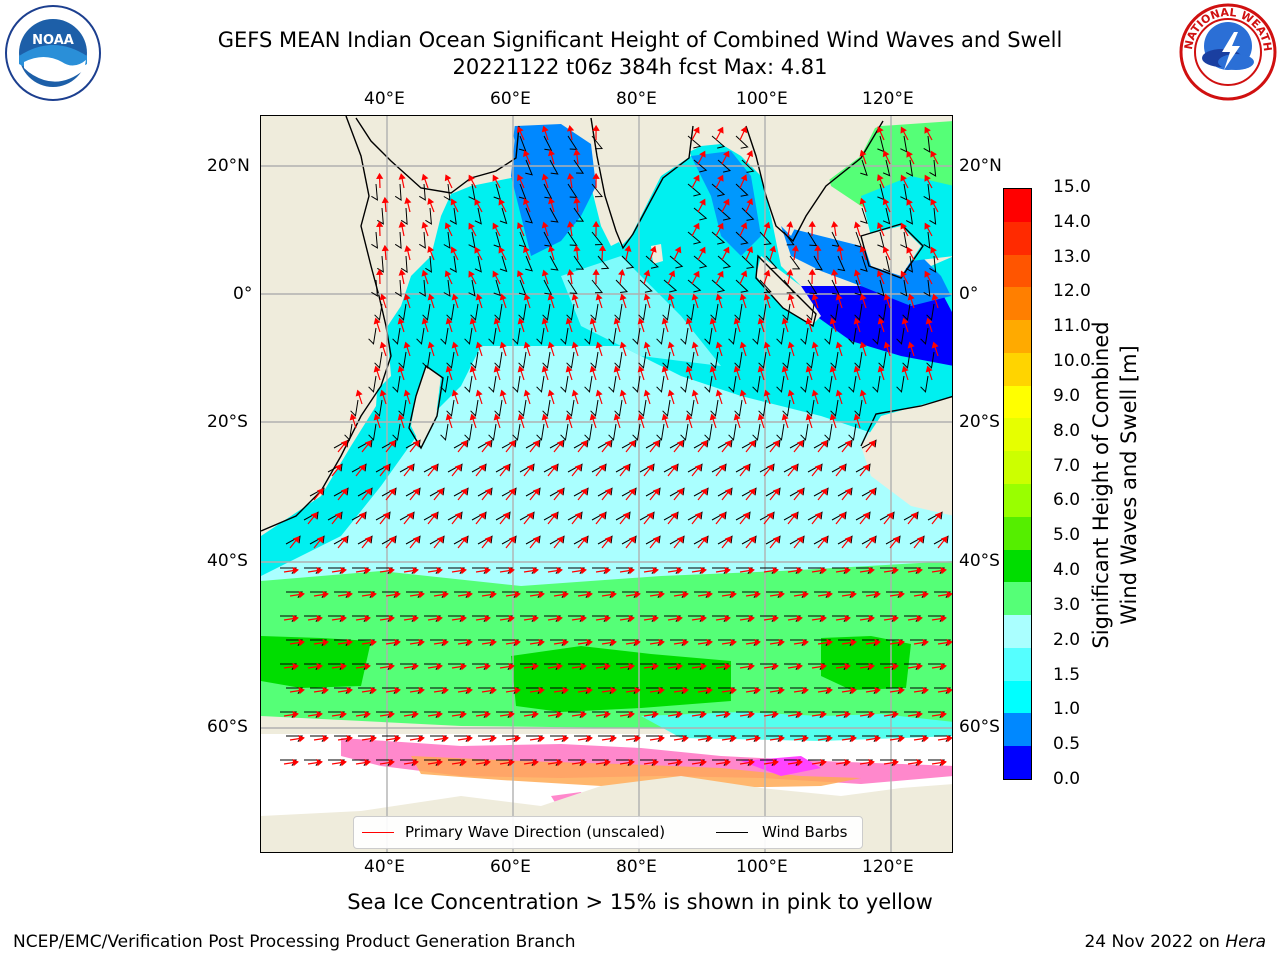 This screenshot has width=1280, height=960. I want to click on coastline-africa, so click(326, 324).